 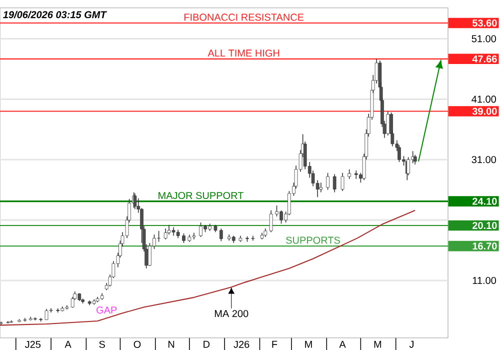 What do you see at coordinates (55, 14) in the screenshot?
I see `chart-title: 19/06/2026 03:15 GMT` at bounding box center [55, 14].